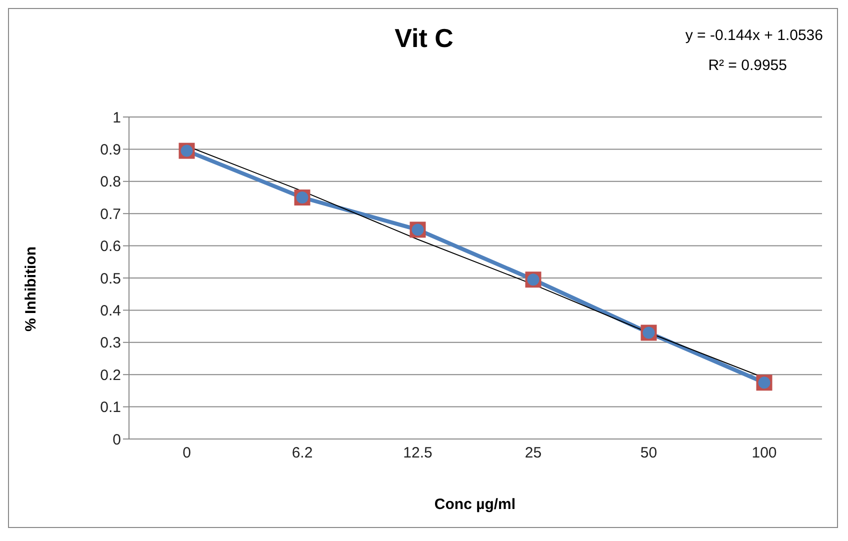 The image size is (848, 541). Describe the element at coordinates (110, 311) in the screenshot. I see `y-tick-label: 0.4` at that location.